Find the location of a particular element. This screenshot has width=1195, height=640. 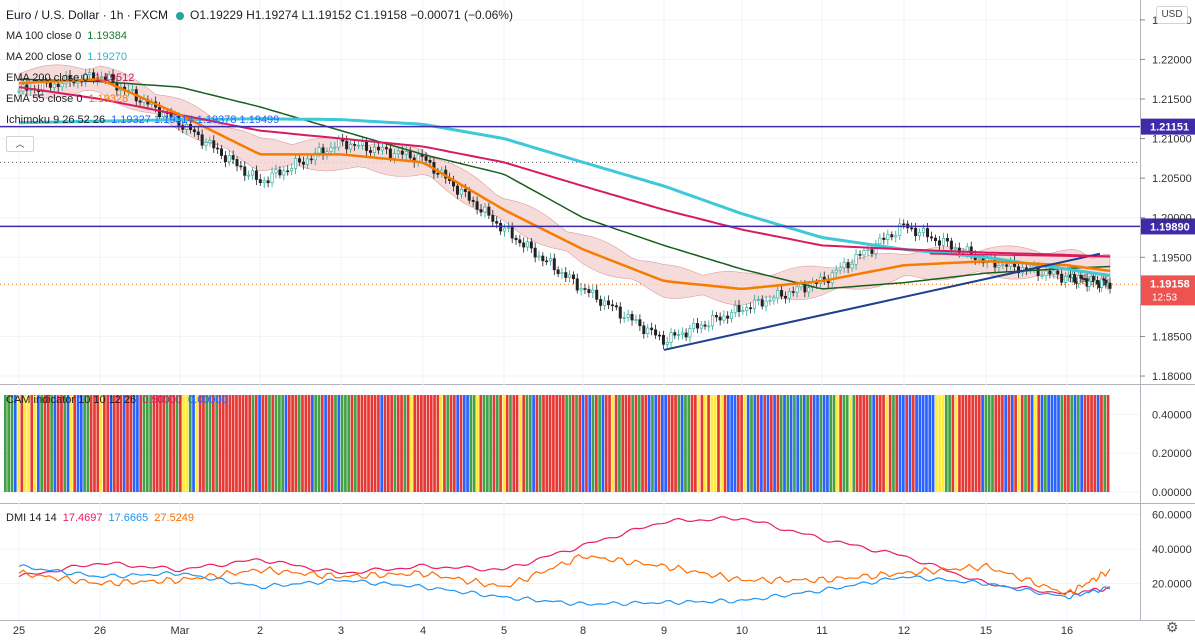

legend-ma100: MA 100 close 0 1.19384 is located at coordinates (66, 36).